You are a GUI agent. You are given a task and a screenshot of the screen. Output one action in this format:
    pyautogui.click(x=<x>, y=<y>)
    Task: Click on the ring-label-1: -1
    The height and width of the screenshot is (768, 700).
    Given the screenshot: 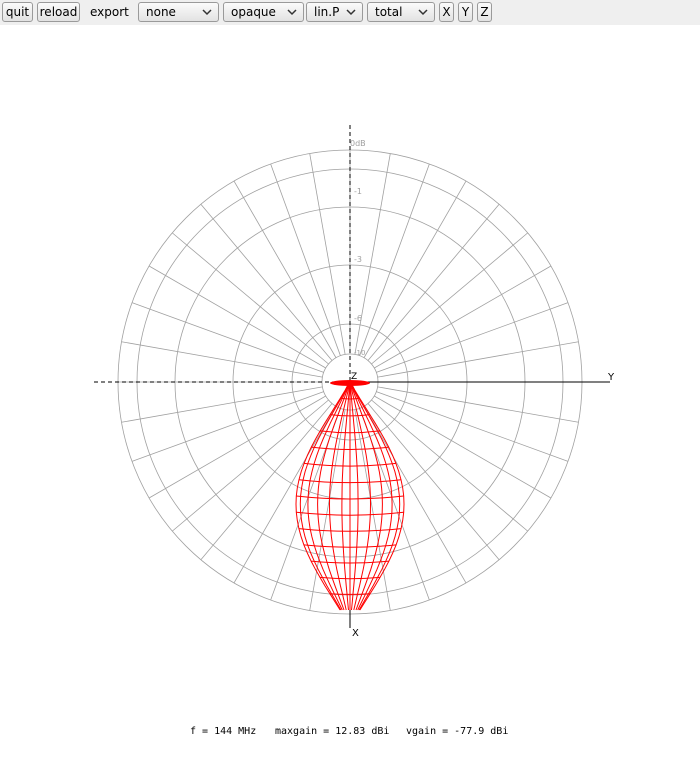 What is the action you would take?
    pyautogui.click(x=358, y=191)
    